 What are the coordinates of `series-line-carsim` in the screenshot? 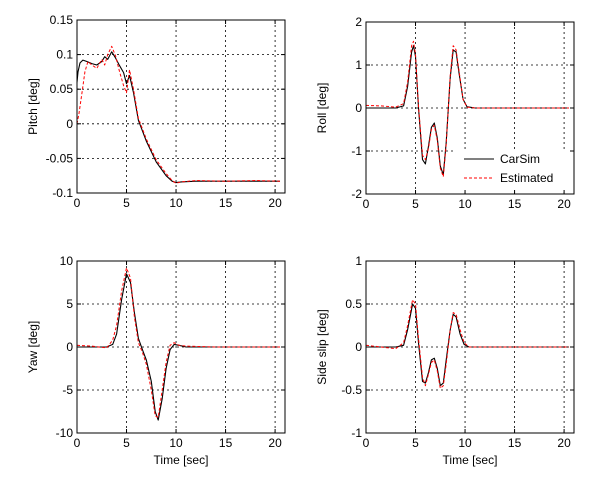 It's located at (178, 347).